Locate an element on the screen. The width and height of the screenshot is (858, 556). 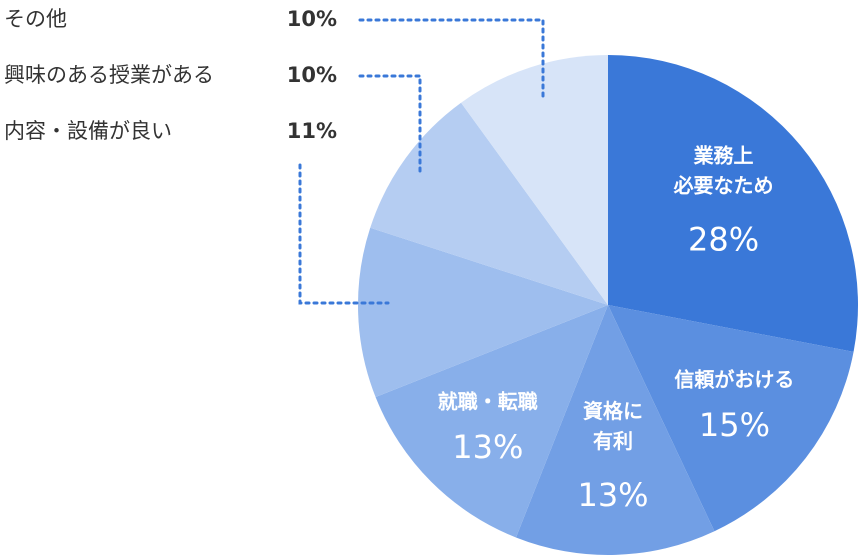
slice-label: 就職・転職 is located at coordinates (488, 402).